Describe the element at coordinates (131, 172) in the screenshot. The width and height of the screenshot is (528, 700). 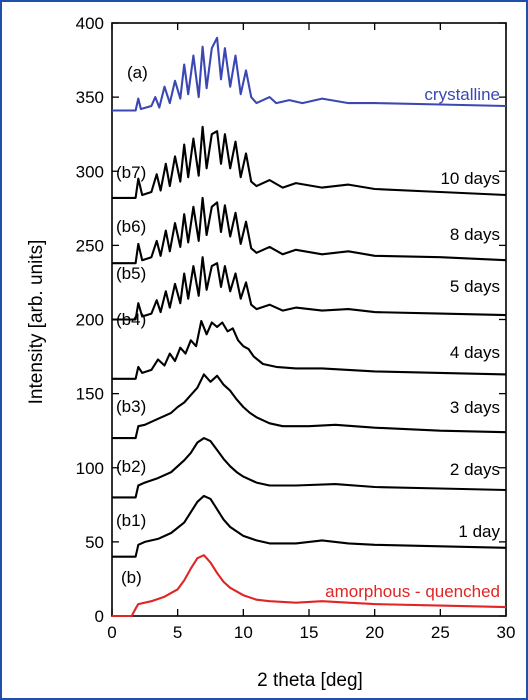
I see `trace-tag-1: (b7)` at that location.